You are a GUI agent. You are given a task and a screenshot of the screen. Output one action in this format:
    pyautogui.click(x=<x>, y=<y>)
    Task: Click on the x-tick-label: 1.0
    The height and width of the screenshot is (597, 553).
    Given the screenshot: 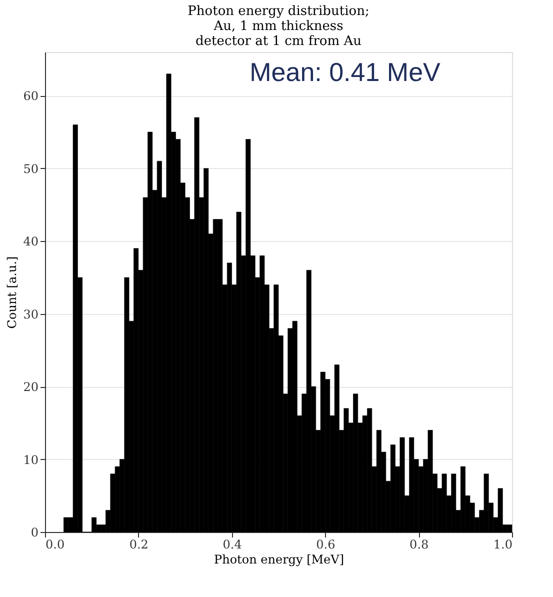 What is the action you would take?
    pyautogui.click(x=502, y=545)
    